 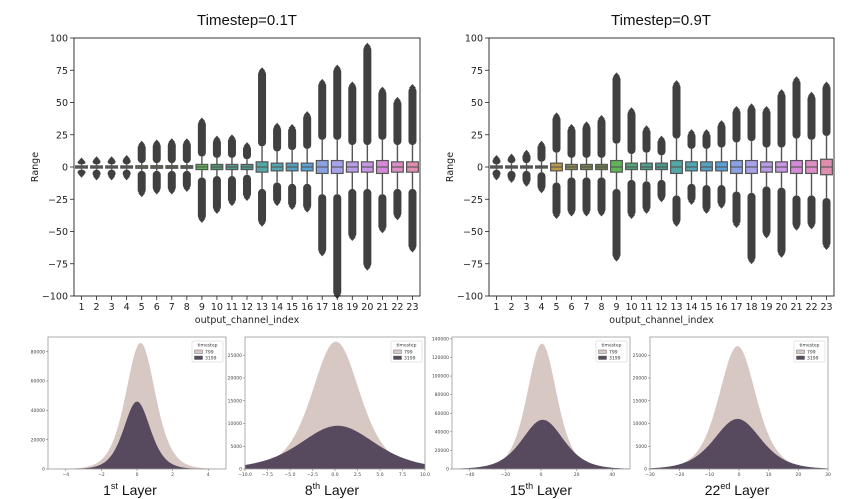 I want to click on y-tick-label: 100000, so click(x=440, y=377).